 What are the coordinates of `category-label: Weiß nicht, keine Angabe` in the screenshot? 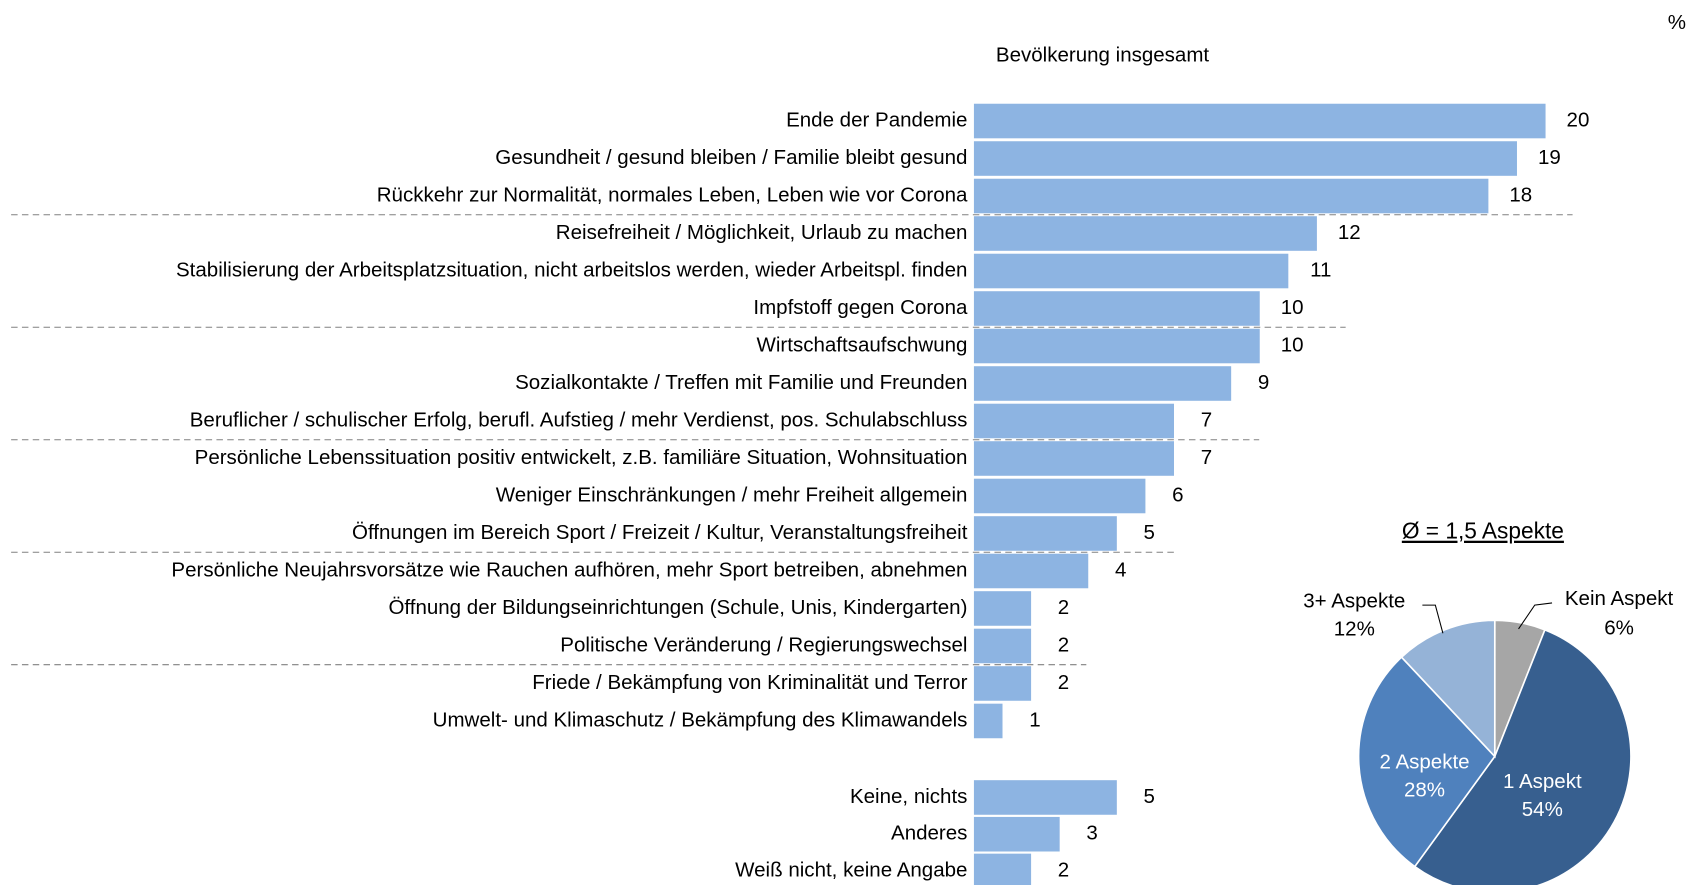 It's located at (851, 869).